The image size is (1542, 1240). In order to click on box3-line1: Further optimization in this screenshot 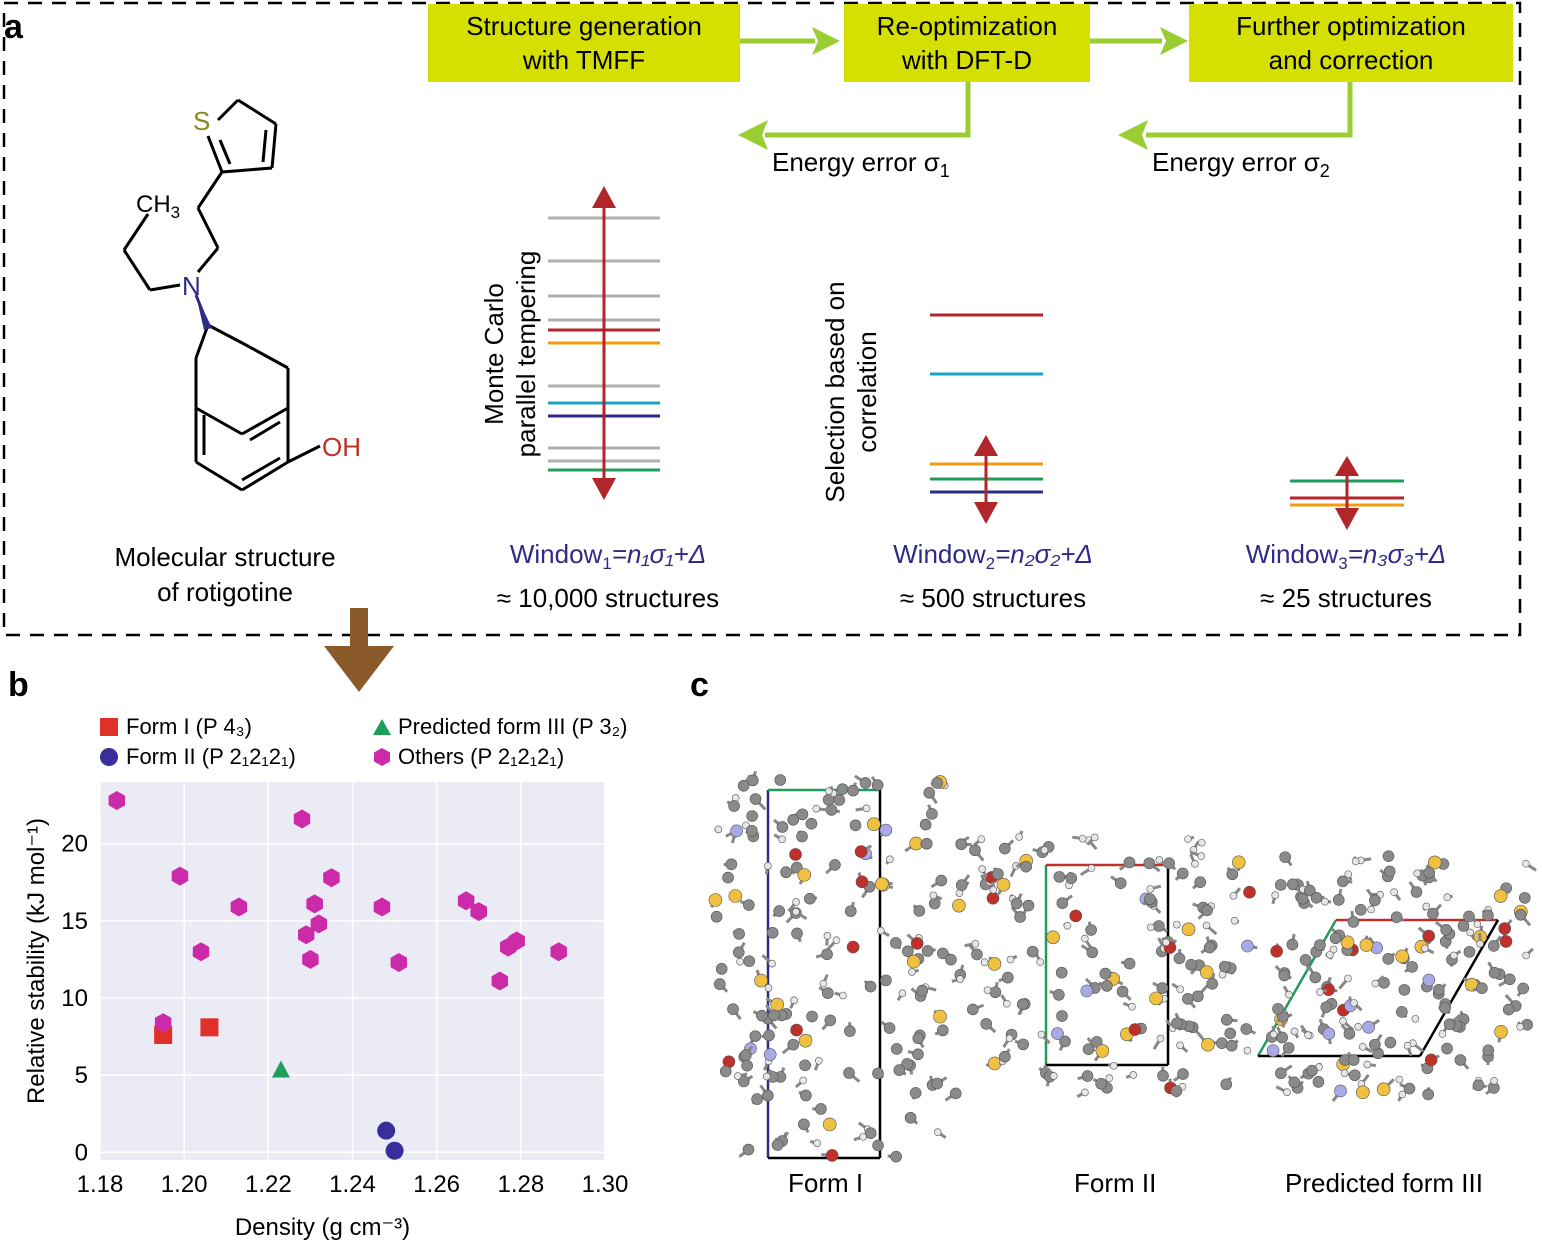, I will do `click(1351, 26)`.